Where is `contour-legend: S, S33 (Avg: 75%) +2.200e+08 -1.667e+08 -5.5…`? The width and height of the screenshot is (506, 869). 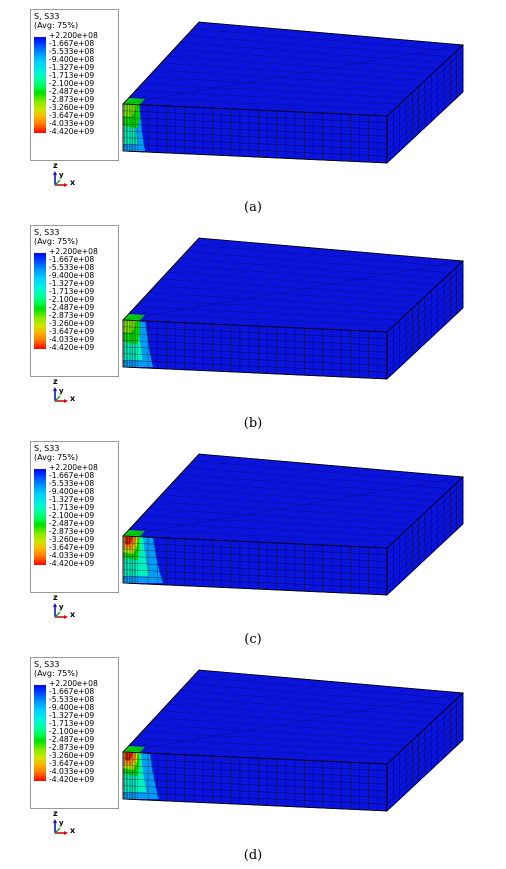 contour-legend: S, S33 (Avg: 75%) +2.200e+08 -1.667e+08 -5.5… is located at coordinates (74, 517).